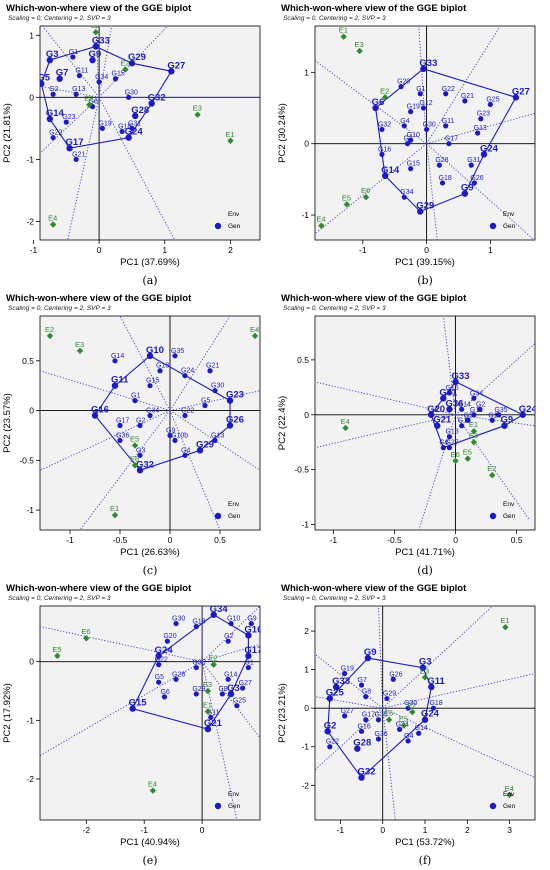  Describe the element at coordinates (134, 123) in the screenshot. I see `genotype-label: G31` at that location.